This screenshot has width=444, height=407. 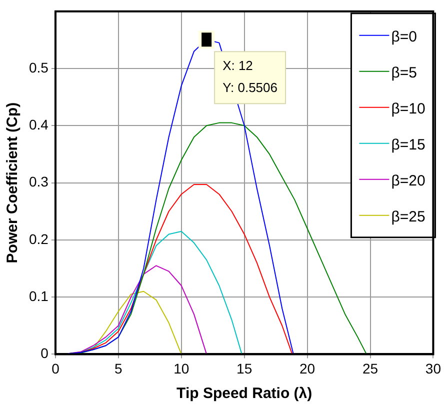 What do you see at coordinates (408, 109) in the screenshot?
I see `legend-label: β=10` at bounding box center [408, 109].